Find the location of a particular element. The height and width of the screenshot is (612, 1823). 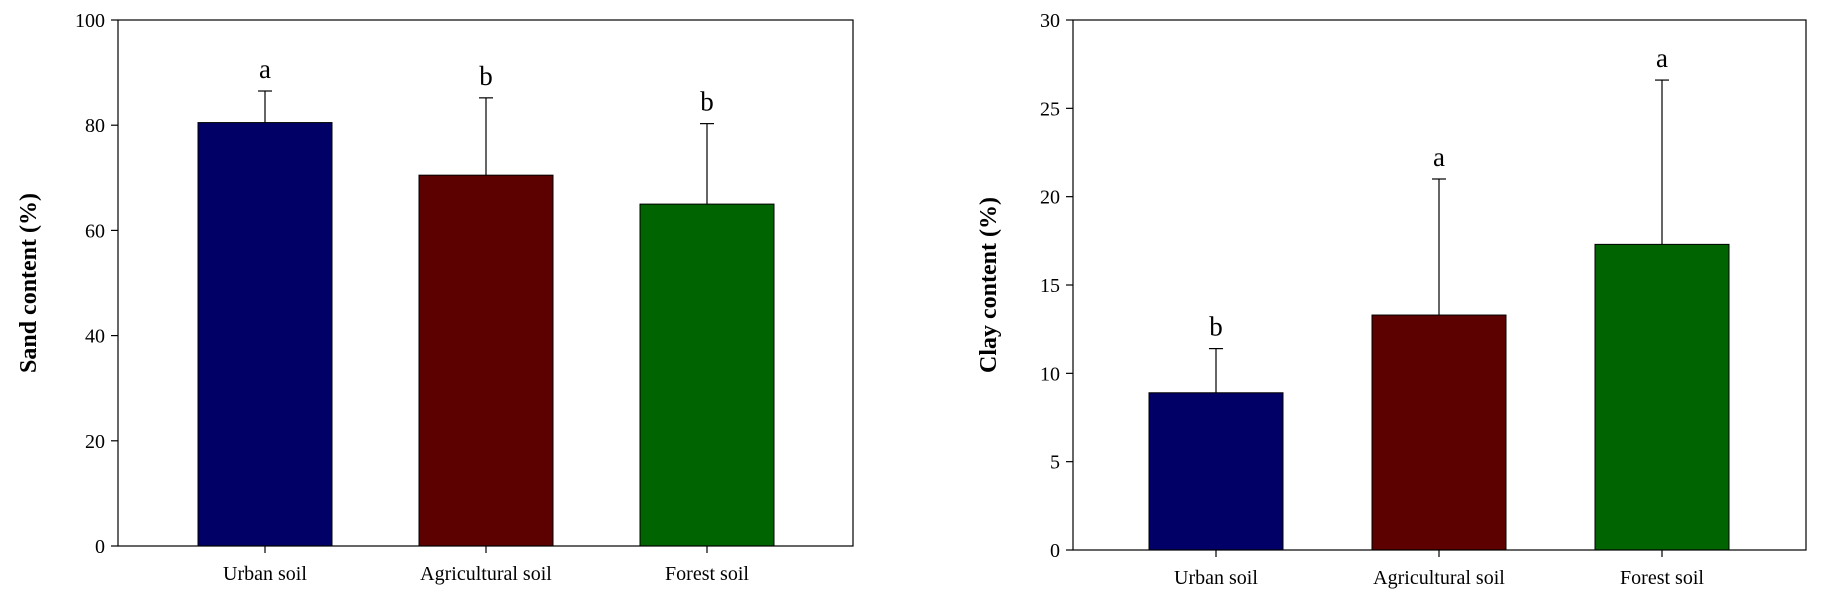

y-tick-label: 25 is located at coordinates (1050, 109).